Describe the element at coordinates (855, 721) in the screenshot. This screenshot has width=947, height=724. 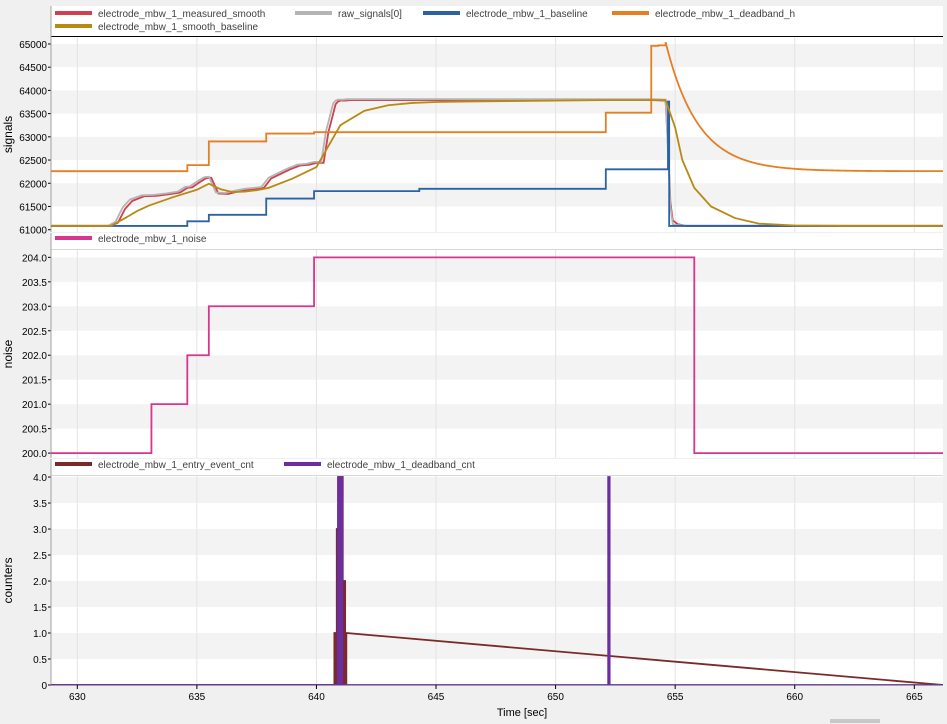
I see `horizontal-scrollbar-thumb` at that location.